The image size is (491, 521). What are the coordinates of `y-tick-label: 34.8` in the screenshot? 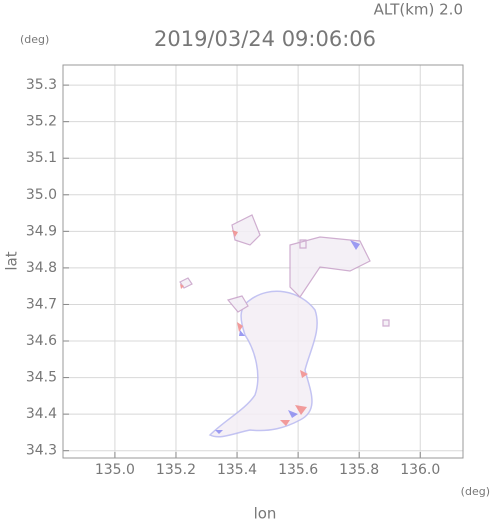 It's located at (41, 268).